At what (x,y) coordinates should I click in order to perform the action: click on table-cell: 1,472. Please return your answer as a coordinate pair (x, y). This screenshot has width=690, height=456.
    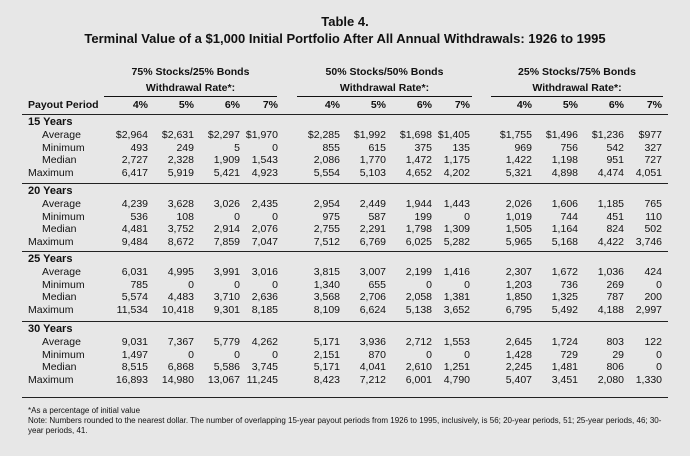
    Looking at the image, I should click on (418, 160).